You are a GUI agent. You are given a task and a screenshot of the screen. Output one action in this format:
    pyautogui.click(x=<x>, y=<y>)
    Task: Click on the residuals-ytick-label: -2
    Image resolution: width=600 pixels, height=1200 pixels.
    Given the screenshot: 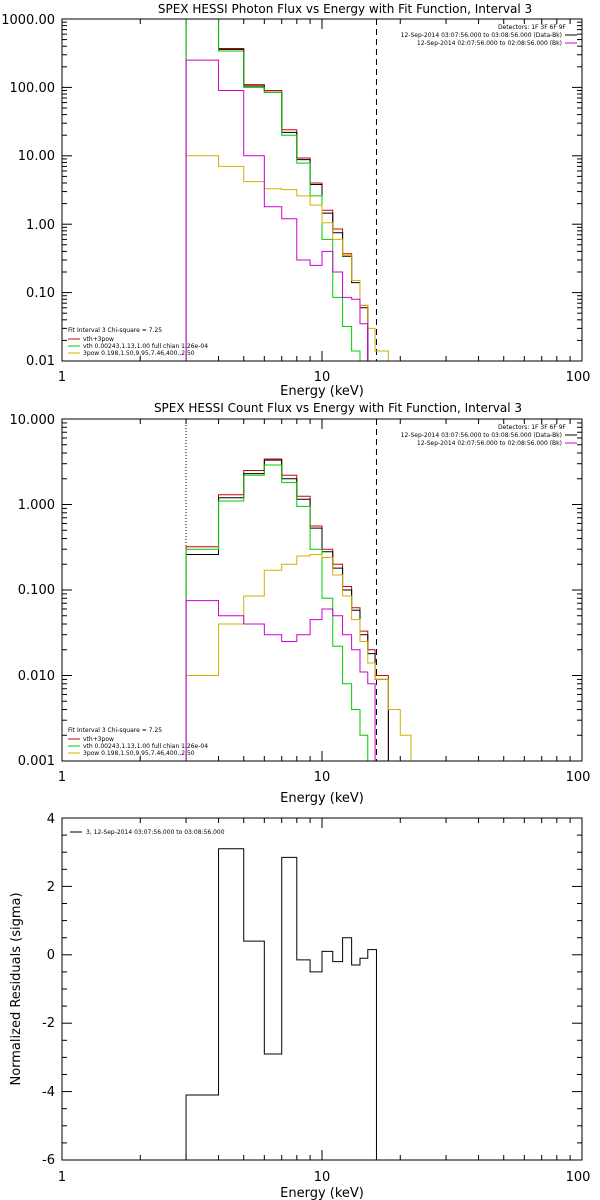 What is the action you would take?
    pyautogui.click(x=48, y=1023)
    